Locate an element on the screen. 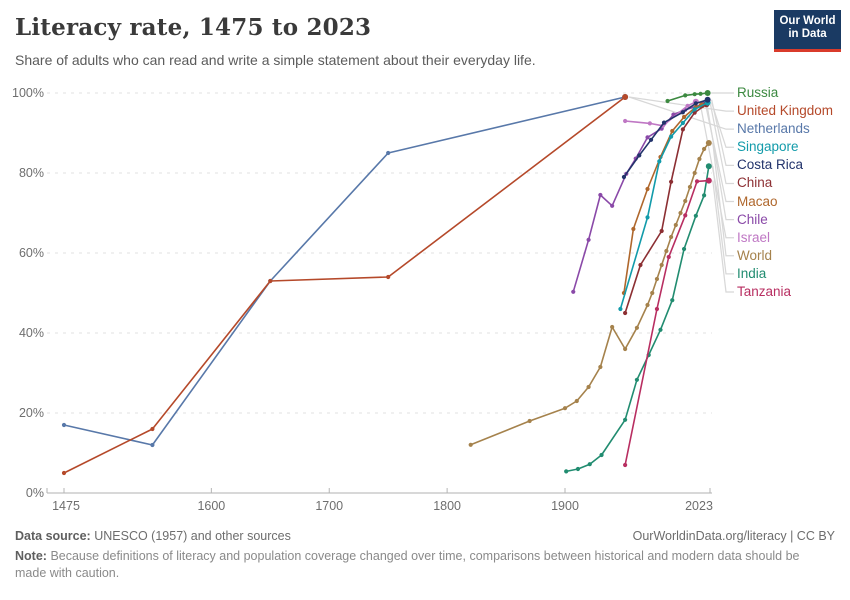 The image size is (850, 600). owid-logo: Our World in Data is located at coordinates (807, 31).